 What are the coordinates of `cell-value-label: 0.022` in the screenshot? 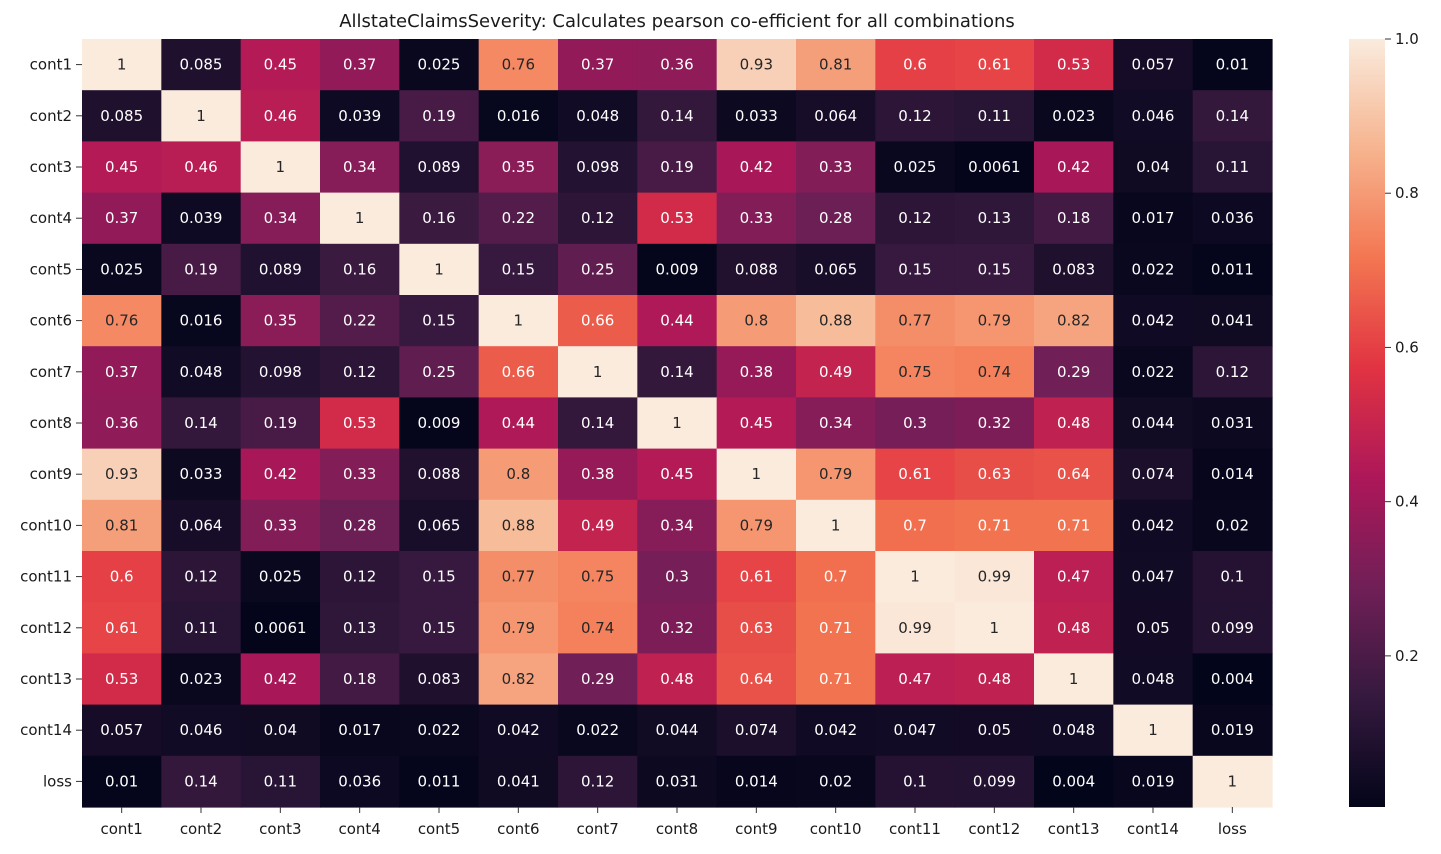 It's located at (597, 730).